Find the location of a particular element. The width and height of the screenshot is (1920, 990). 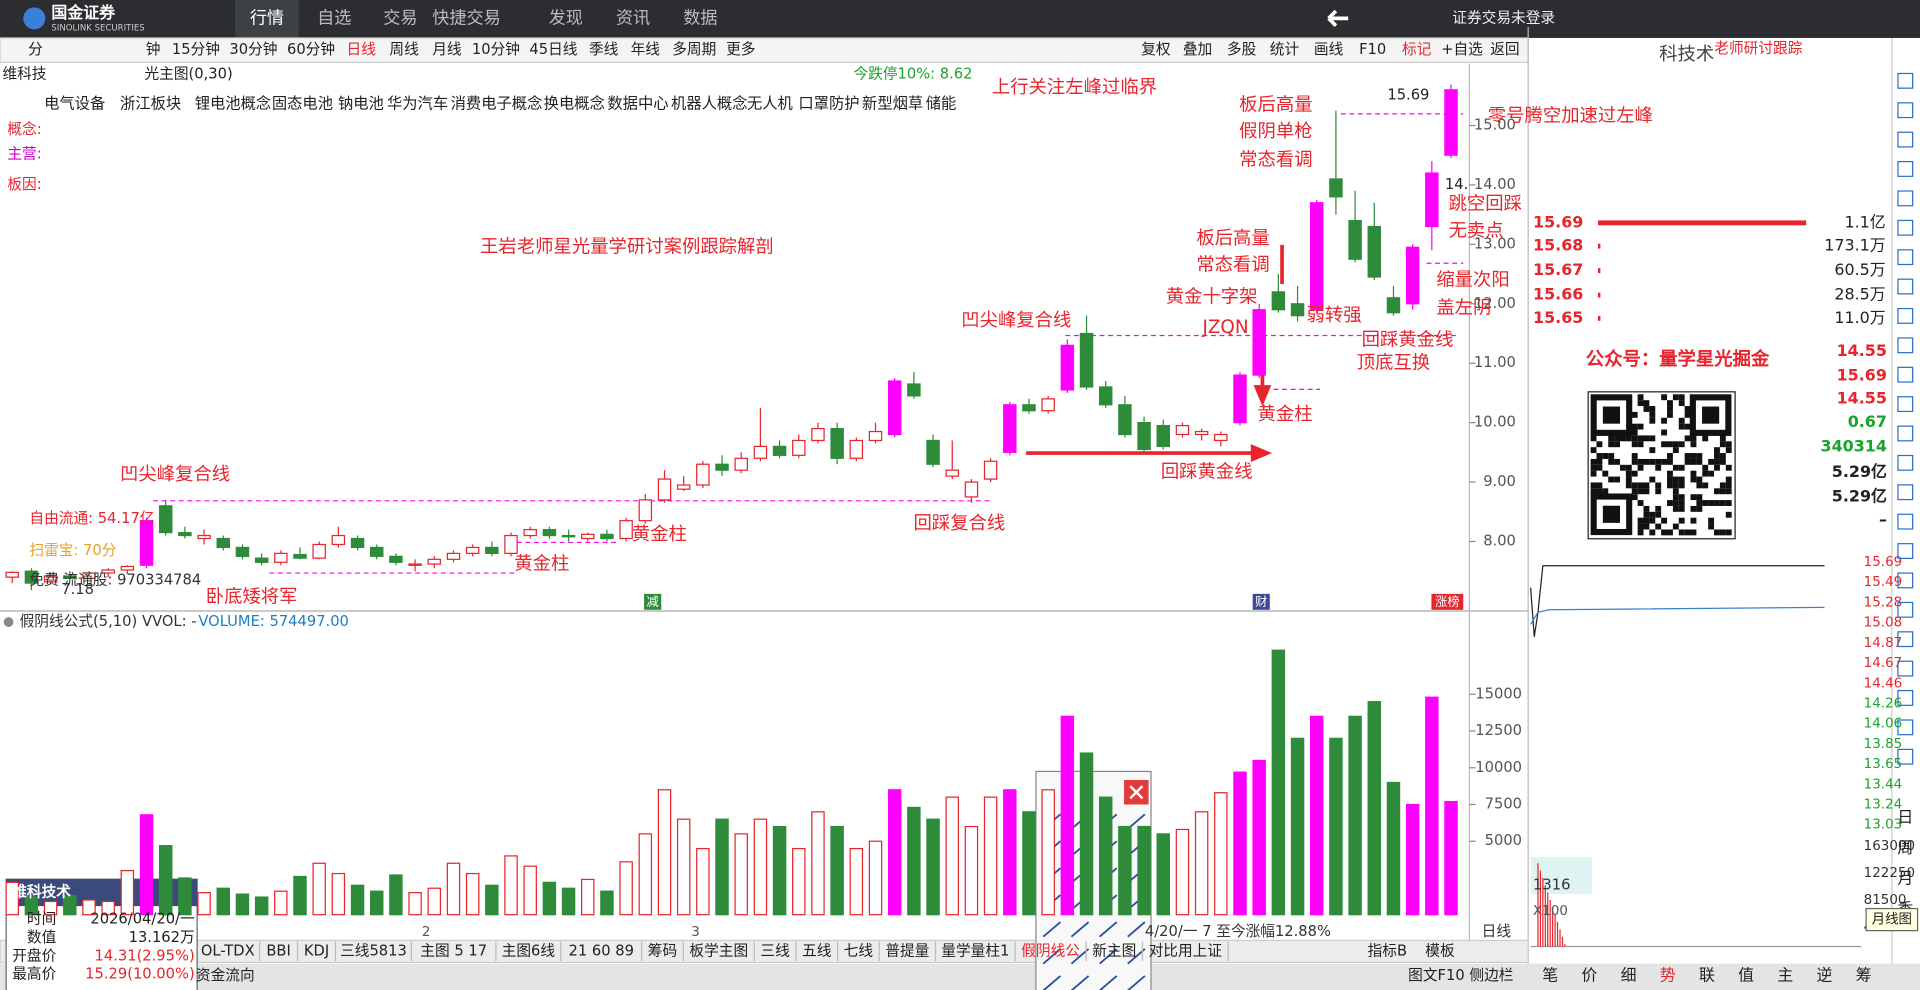

period-side: 周 is located at coordinates (1905, 847).